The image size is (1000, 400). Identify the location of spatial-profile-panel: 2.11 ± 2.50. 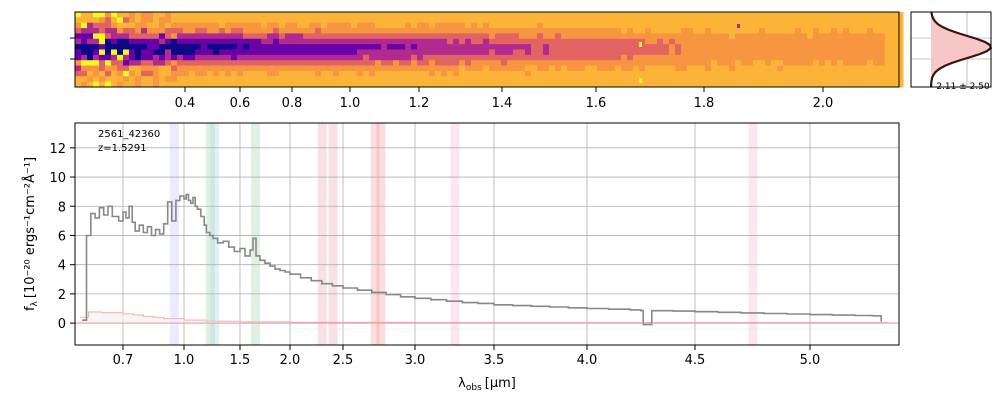
(951, 51).